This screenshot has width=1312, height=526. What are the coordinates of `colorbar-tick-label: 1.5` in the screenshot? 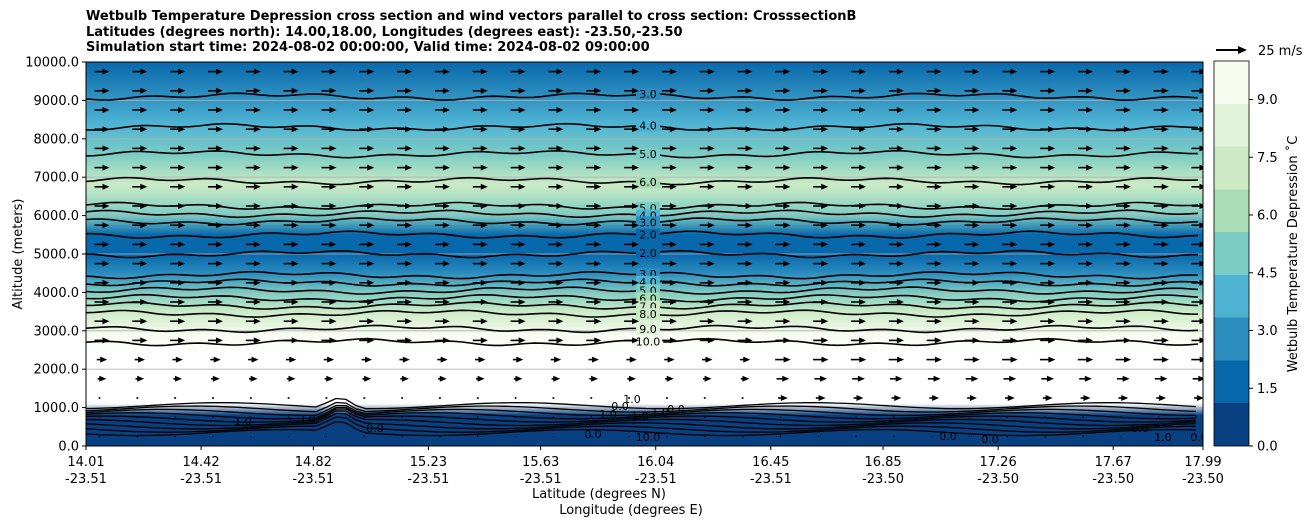 It's located at (1267, 389).